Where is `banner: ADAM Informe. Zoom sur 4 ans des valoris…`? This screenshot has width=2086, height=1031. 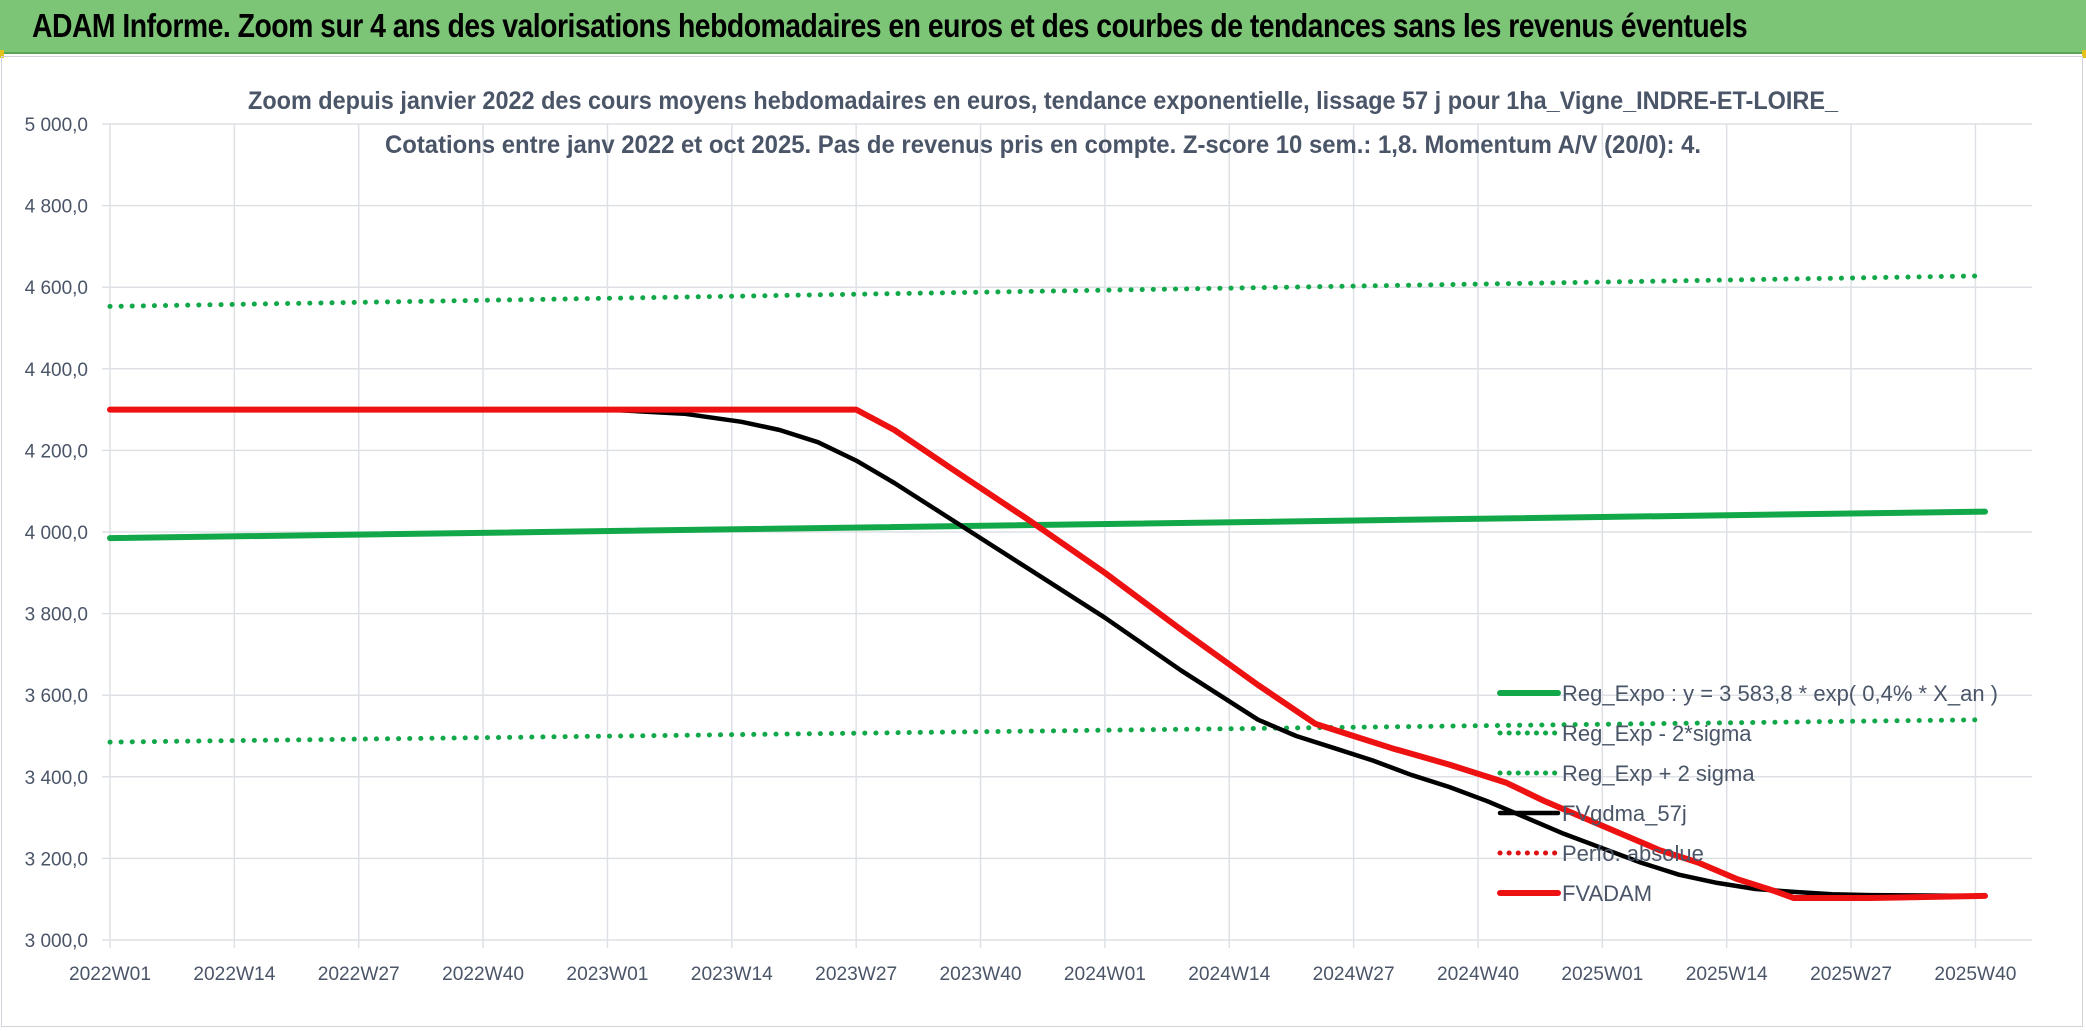
banner: ADAM Informe. Zoom sur 4 ans des valoris… is located at coordinates (1043, 27).